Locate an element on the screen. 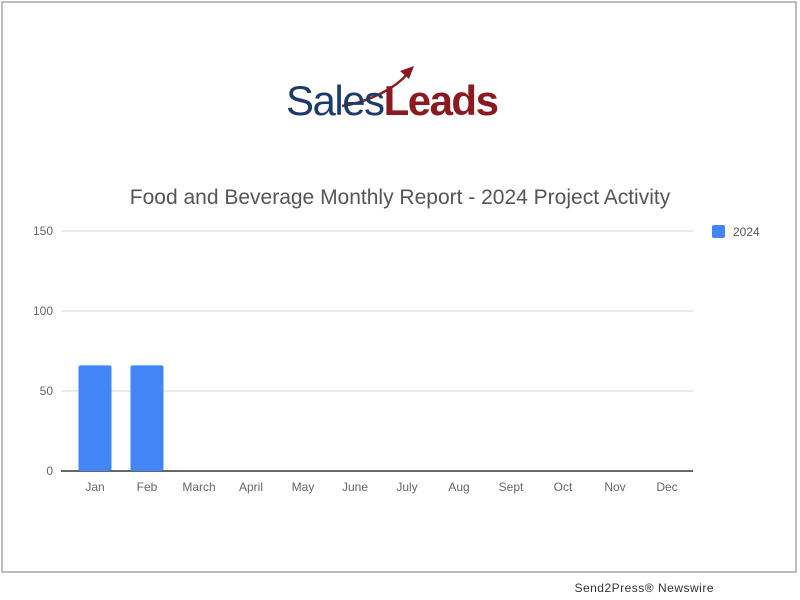 The image size is (800, 600). x-tick-label: June is located at coordinates (355, 487).